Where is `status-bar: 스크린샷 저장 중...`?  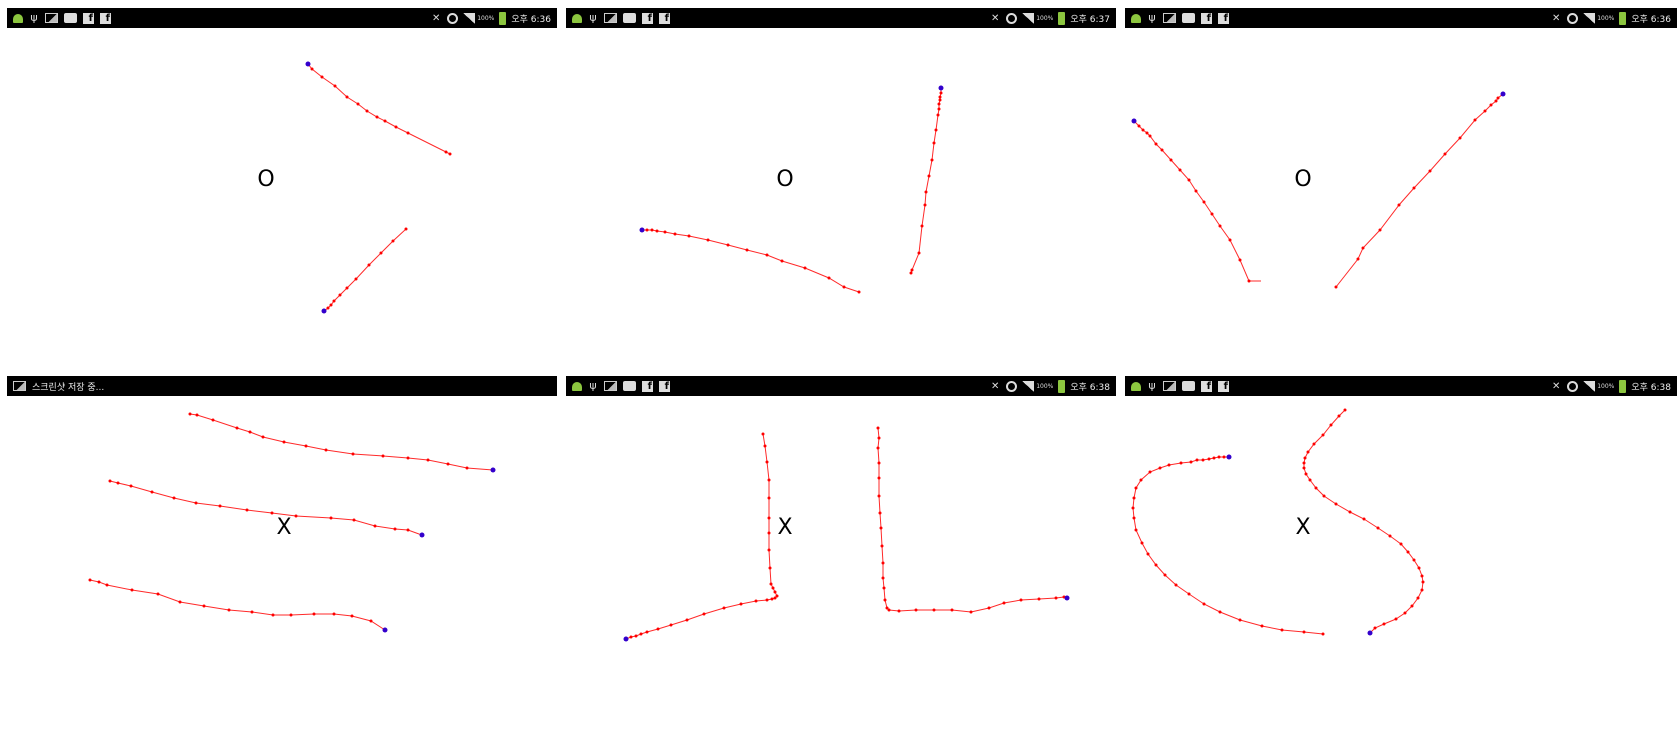
status-bar: 스크린샷 저장 중... is located at coordinates (282, 386).